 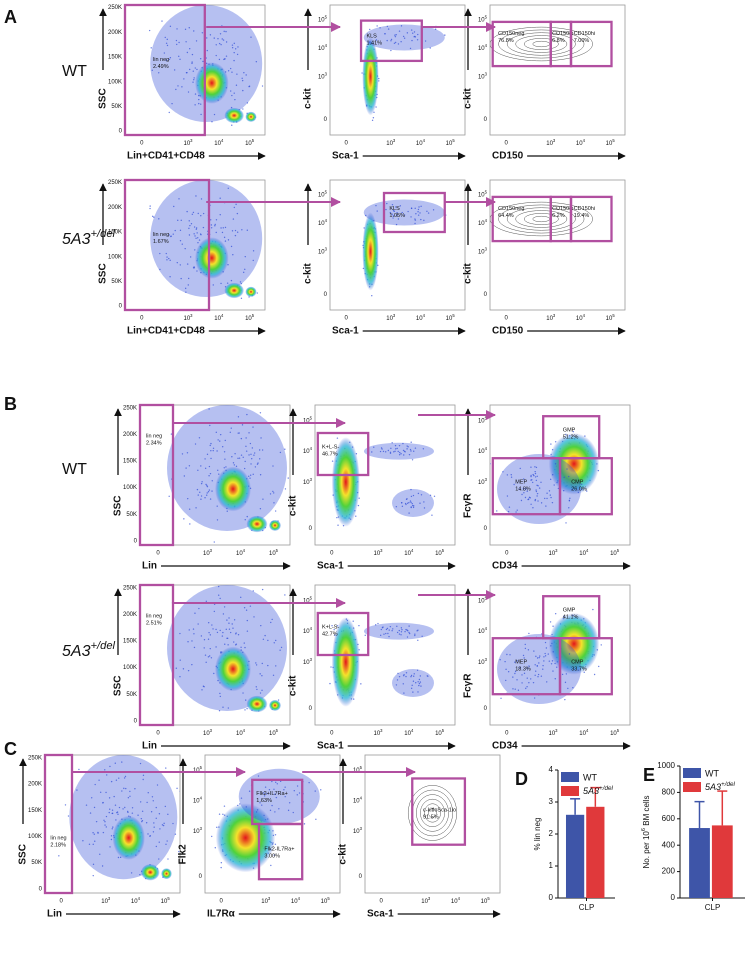 What do you see at coordinates (58, 838) in the screenshot?
I see `gate-name: lin neg` at bounding box center [58, 838].